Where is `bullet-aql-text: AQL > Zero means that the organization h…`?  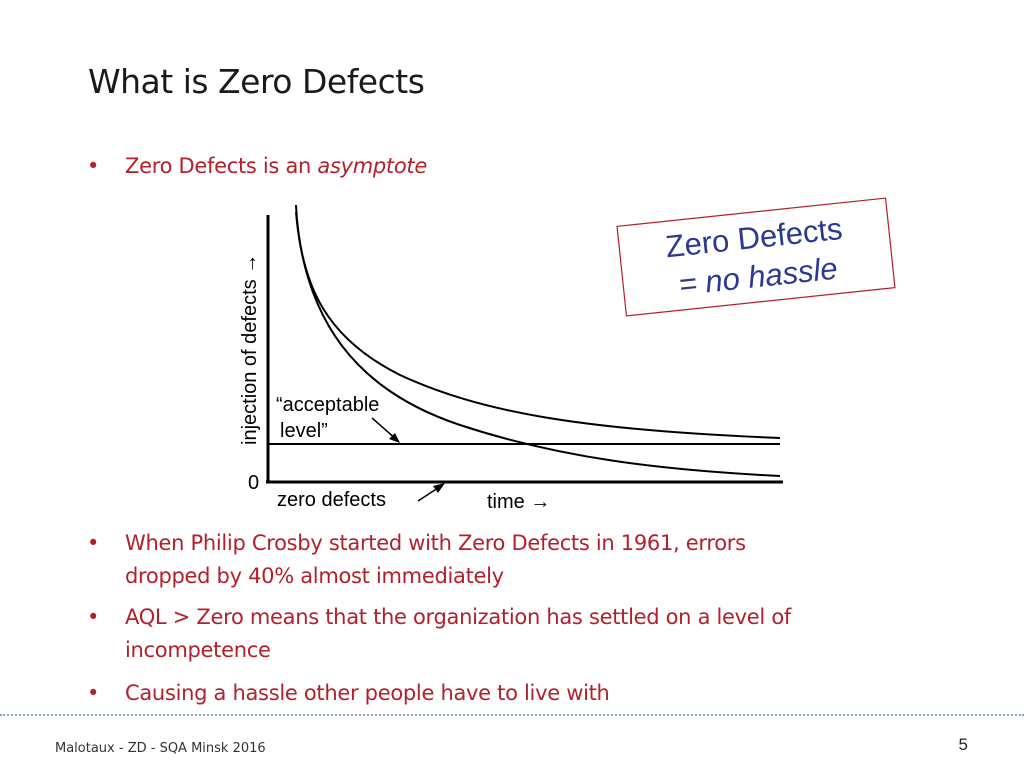 bullet-aql-text: AQL > Zero means that the organization h… is located at coordinates (458, 633).